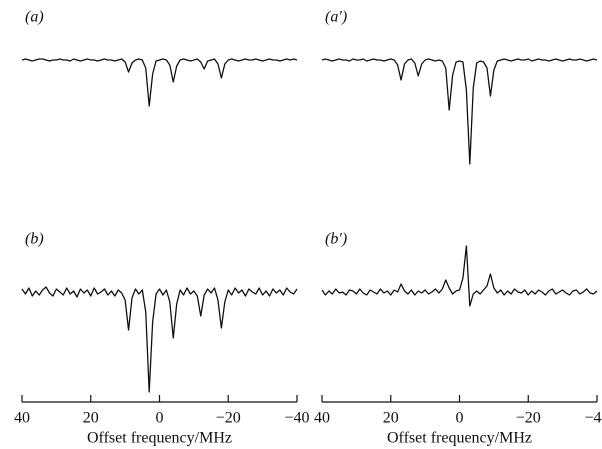 This screenshot has height=449, width=602. I want to click on panel-label: (b), so click(34, 239).